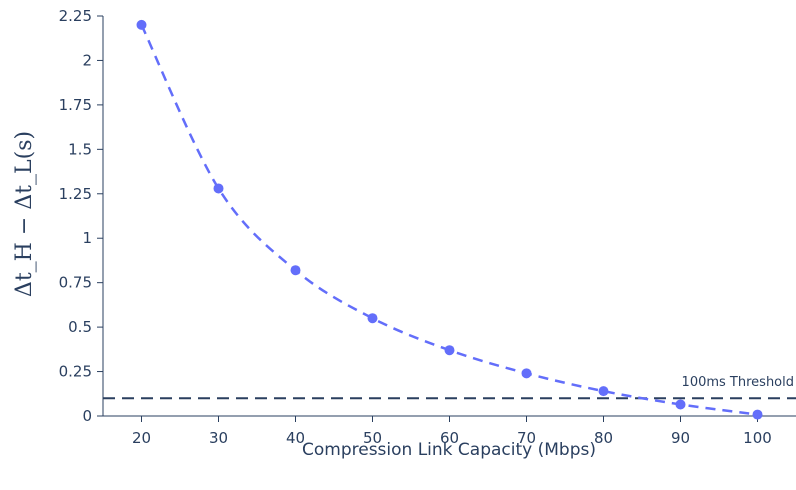 The height and width of the screenshot is (490, 796). Describe the element at coordinates (87, 238) in the screenshot. I see `y-tick-label: 1` at that location.